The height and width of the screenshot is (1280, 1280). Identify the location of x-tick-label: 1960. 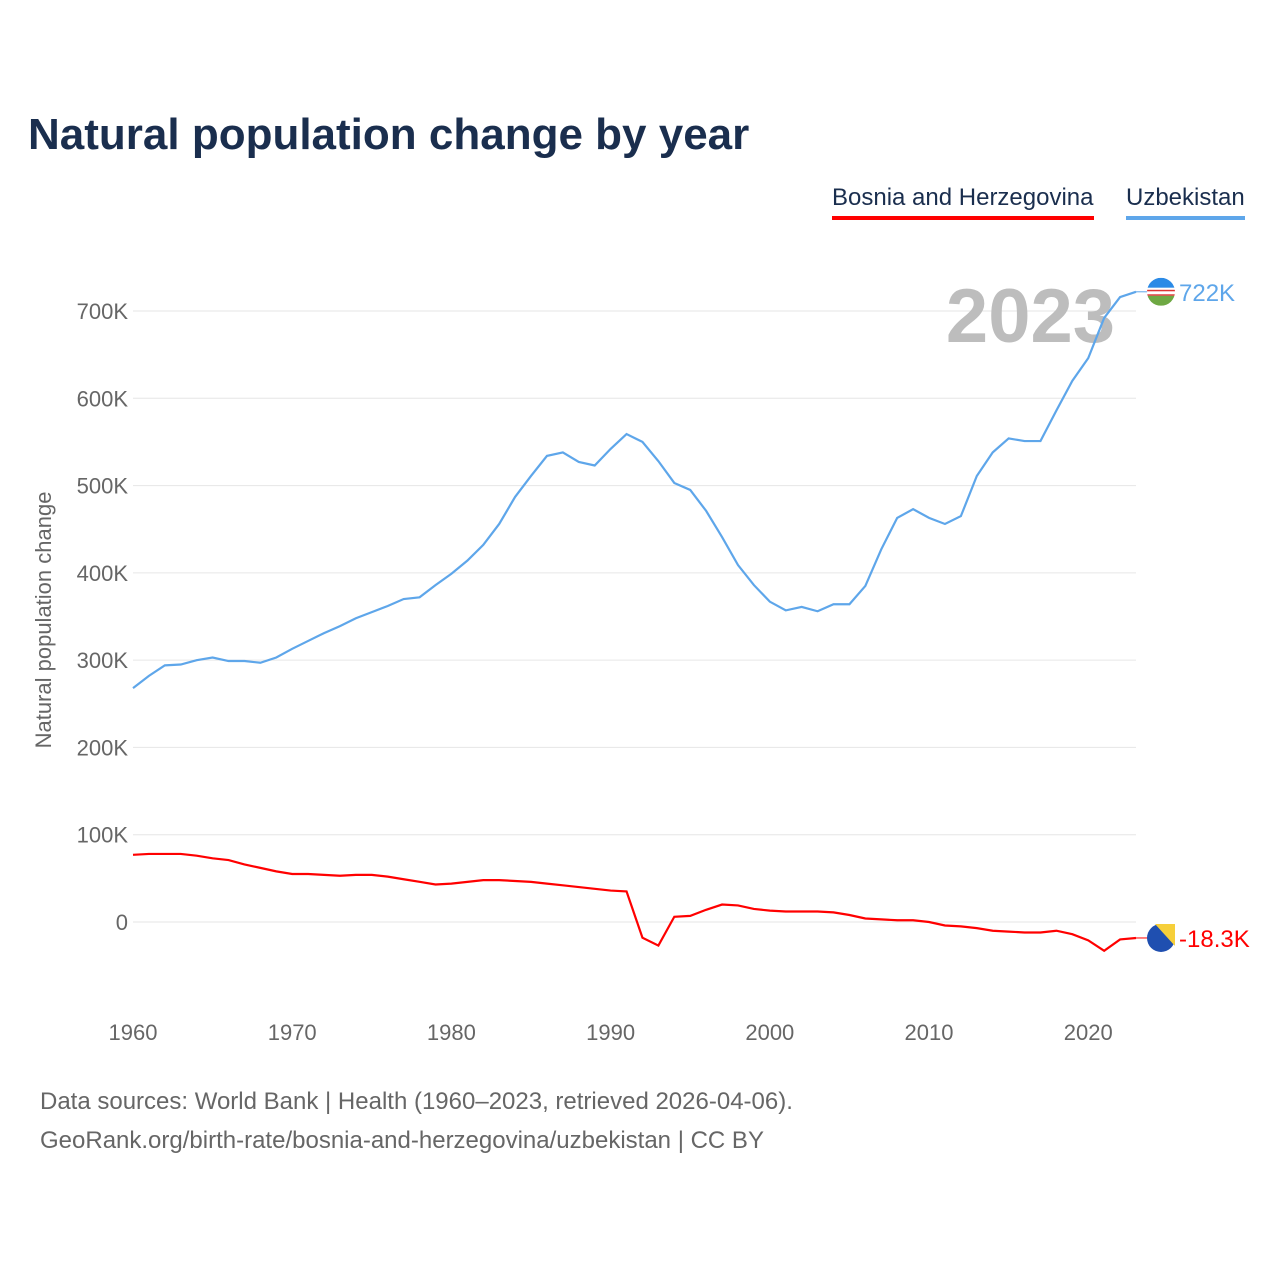
(133, 1032).